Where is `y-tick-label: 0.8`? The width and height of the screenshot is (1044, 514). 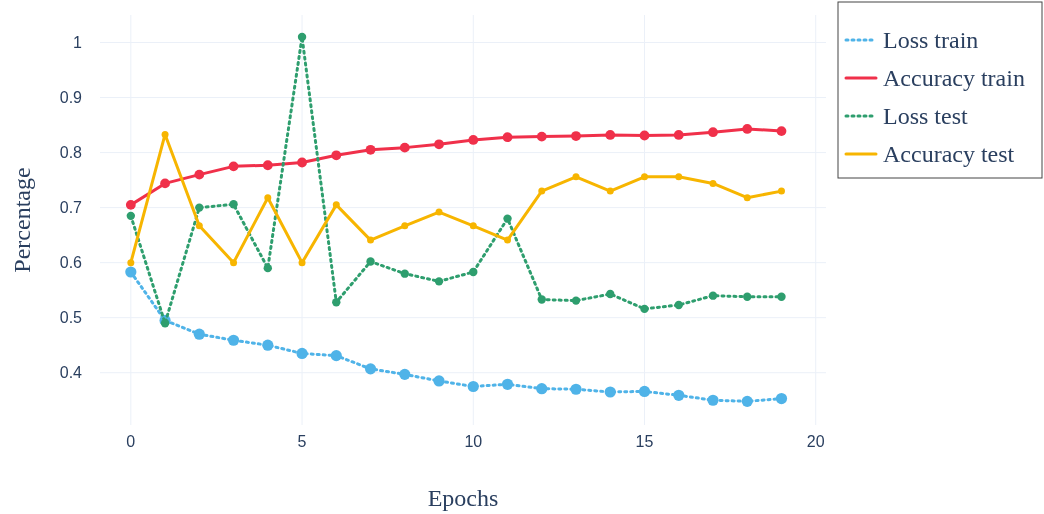
y-tick-label: 0.8 is located at coordinates (71, 153).